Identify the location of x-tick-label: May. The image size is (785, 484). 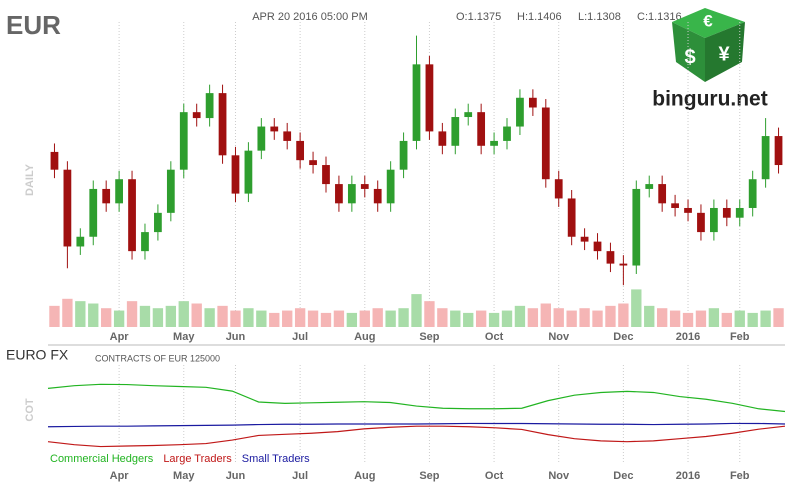
(184, 476).